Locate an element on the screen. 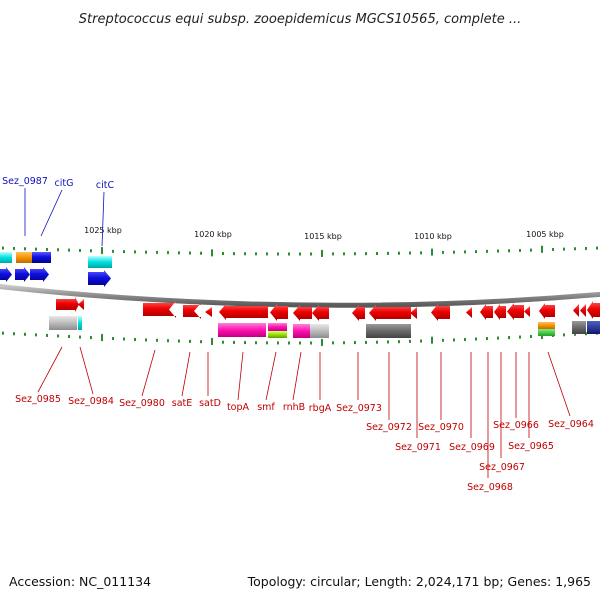 Image resolution: width=600 pixels, height=600 pixels. gene-label: satD is located at coordinates (210, 403).